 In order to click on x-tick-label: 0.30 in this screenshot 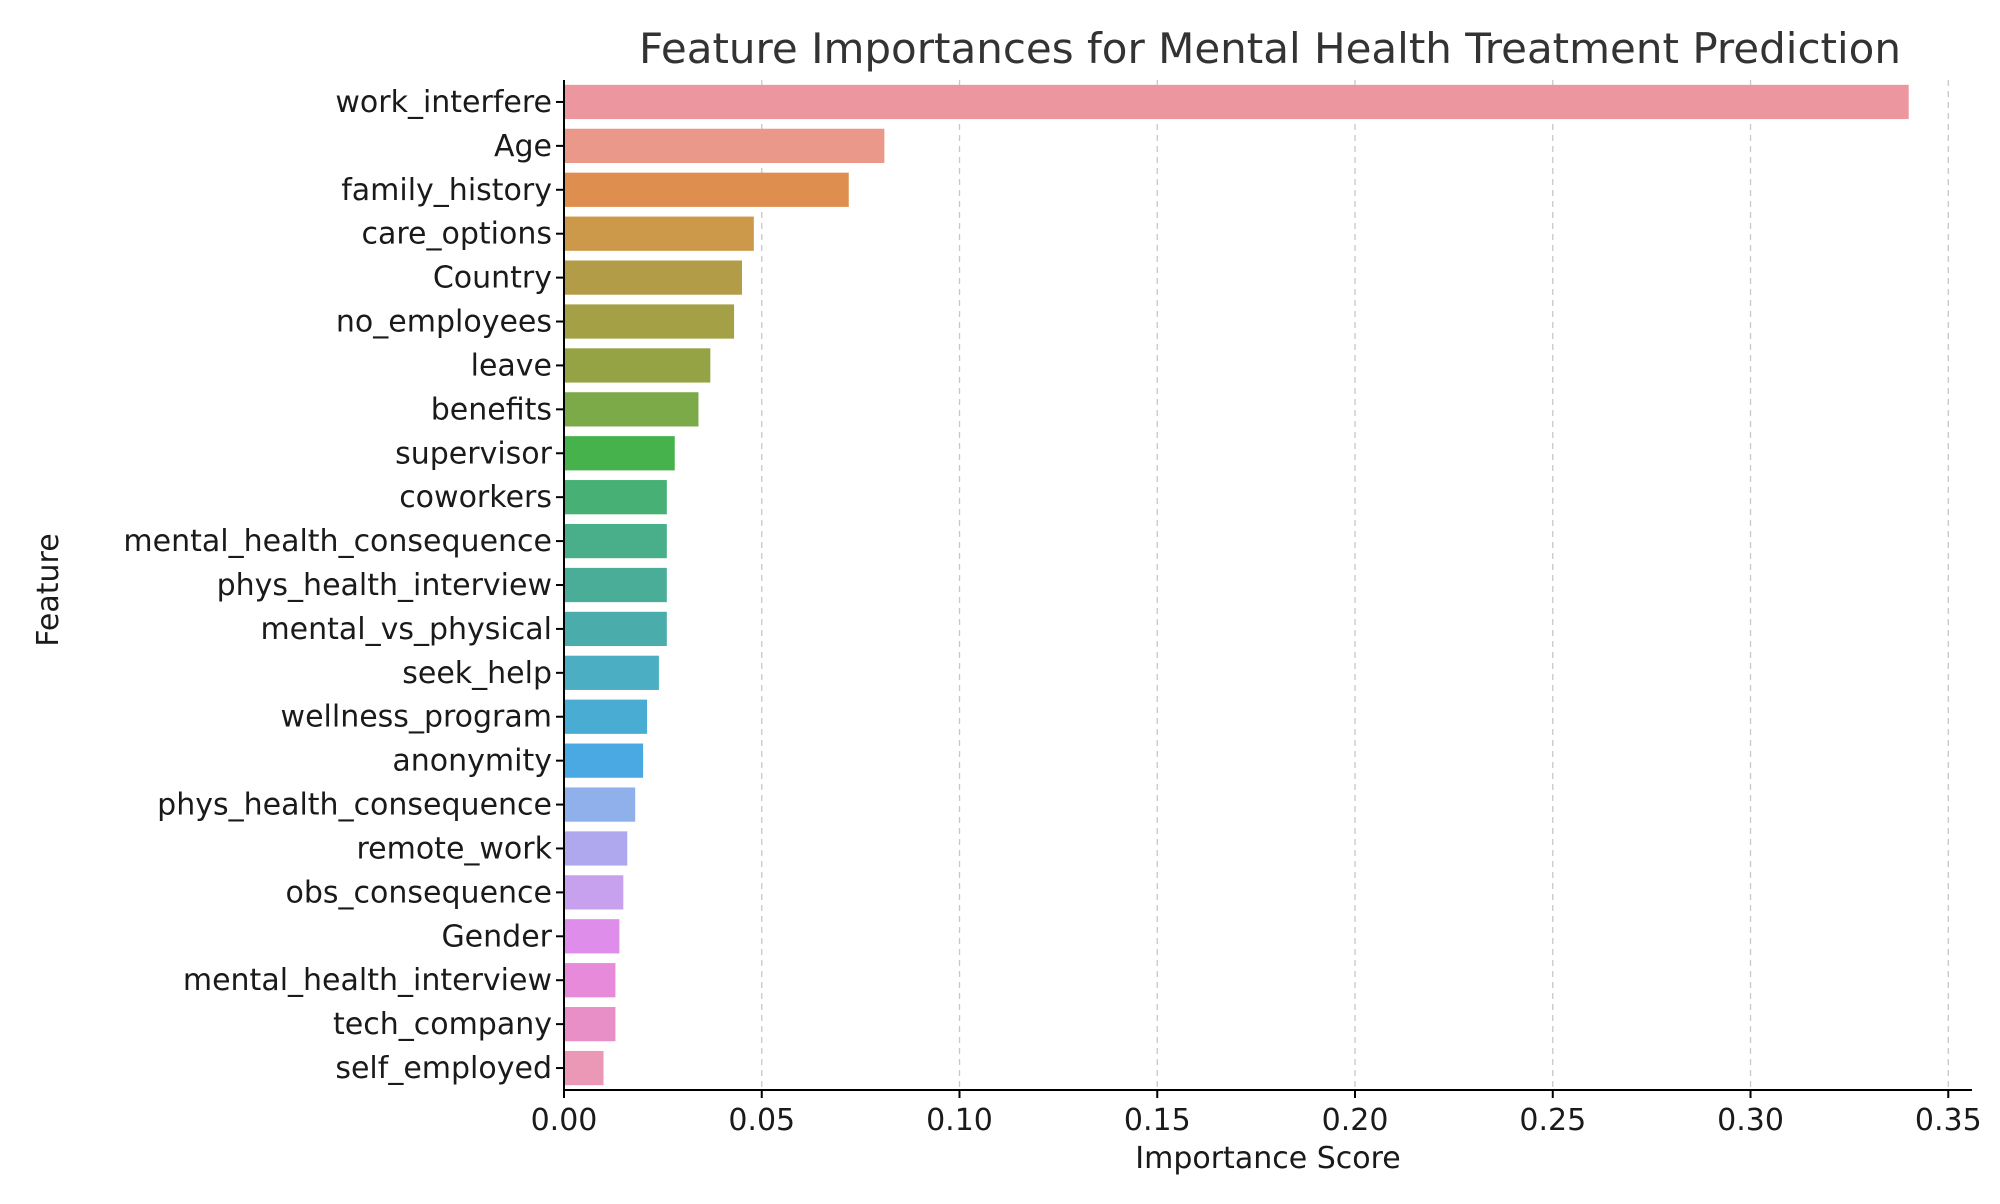, I will do `click(1750, 1120)`.